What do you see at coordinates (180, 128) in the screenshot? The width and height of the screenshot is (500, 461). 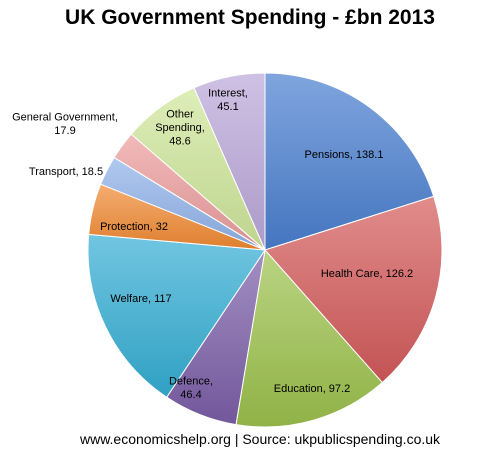 I see `slice-label-other-spending: Other Spending, 48.6` at bounding box center [180, 128].